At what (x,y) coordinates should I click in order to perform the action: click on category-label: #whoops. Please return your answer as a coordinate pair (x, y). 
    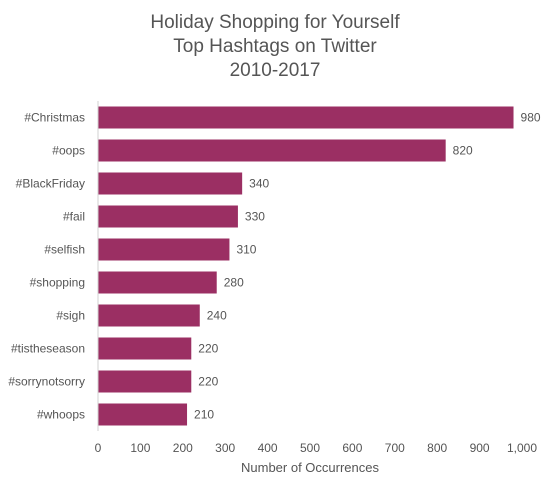
    Looking at the image, I should click on (61, 415).